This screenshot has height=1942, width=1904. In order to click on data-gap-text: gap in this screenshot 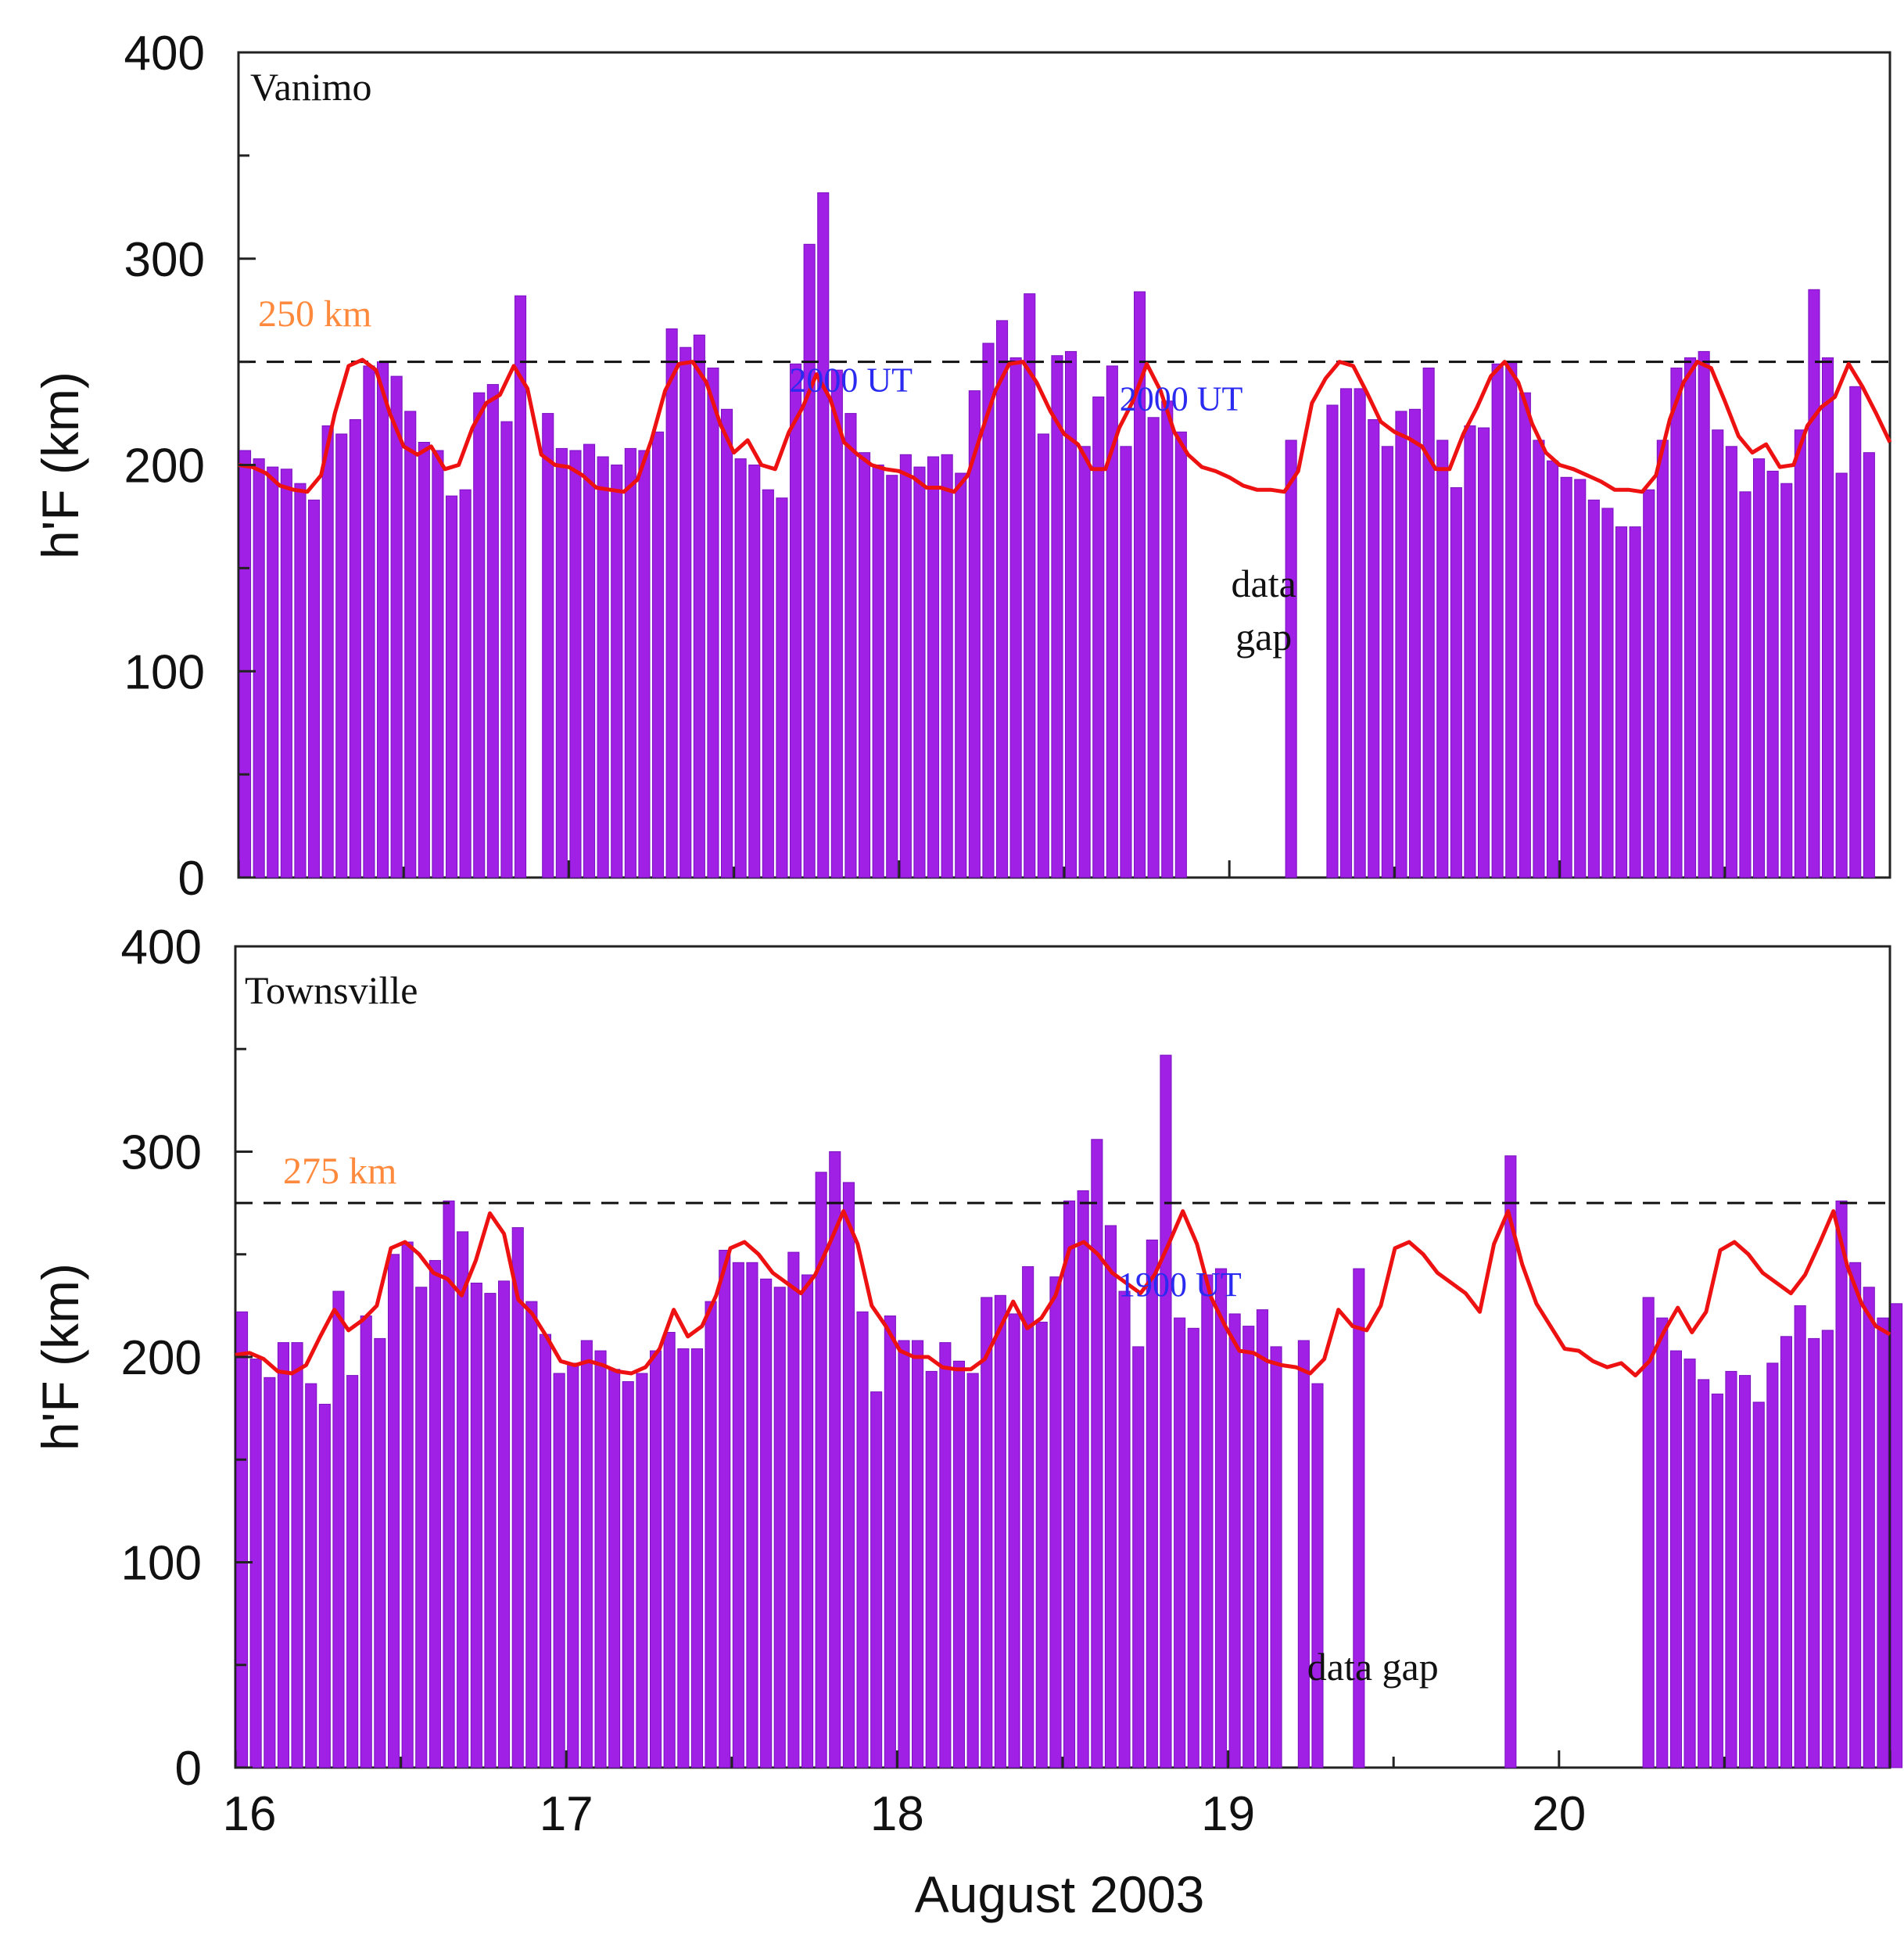, I will do `click(1263, 637)`.